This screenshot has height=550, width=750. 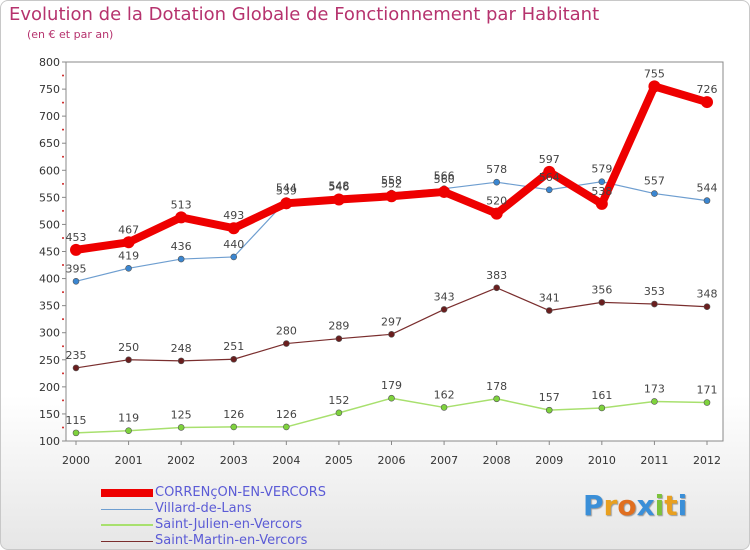 What do you see at coordinates (601, 169) in the screenshot?
I see `data-label: 579` at bounding box center [601, 169].